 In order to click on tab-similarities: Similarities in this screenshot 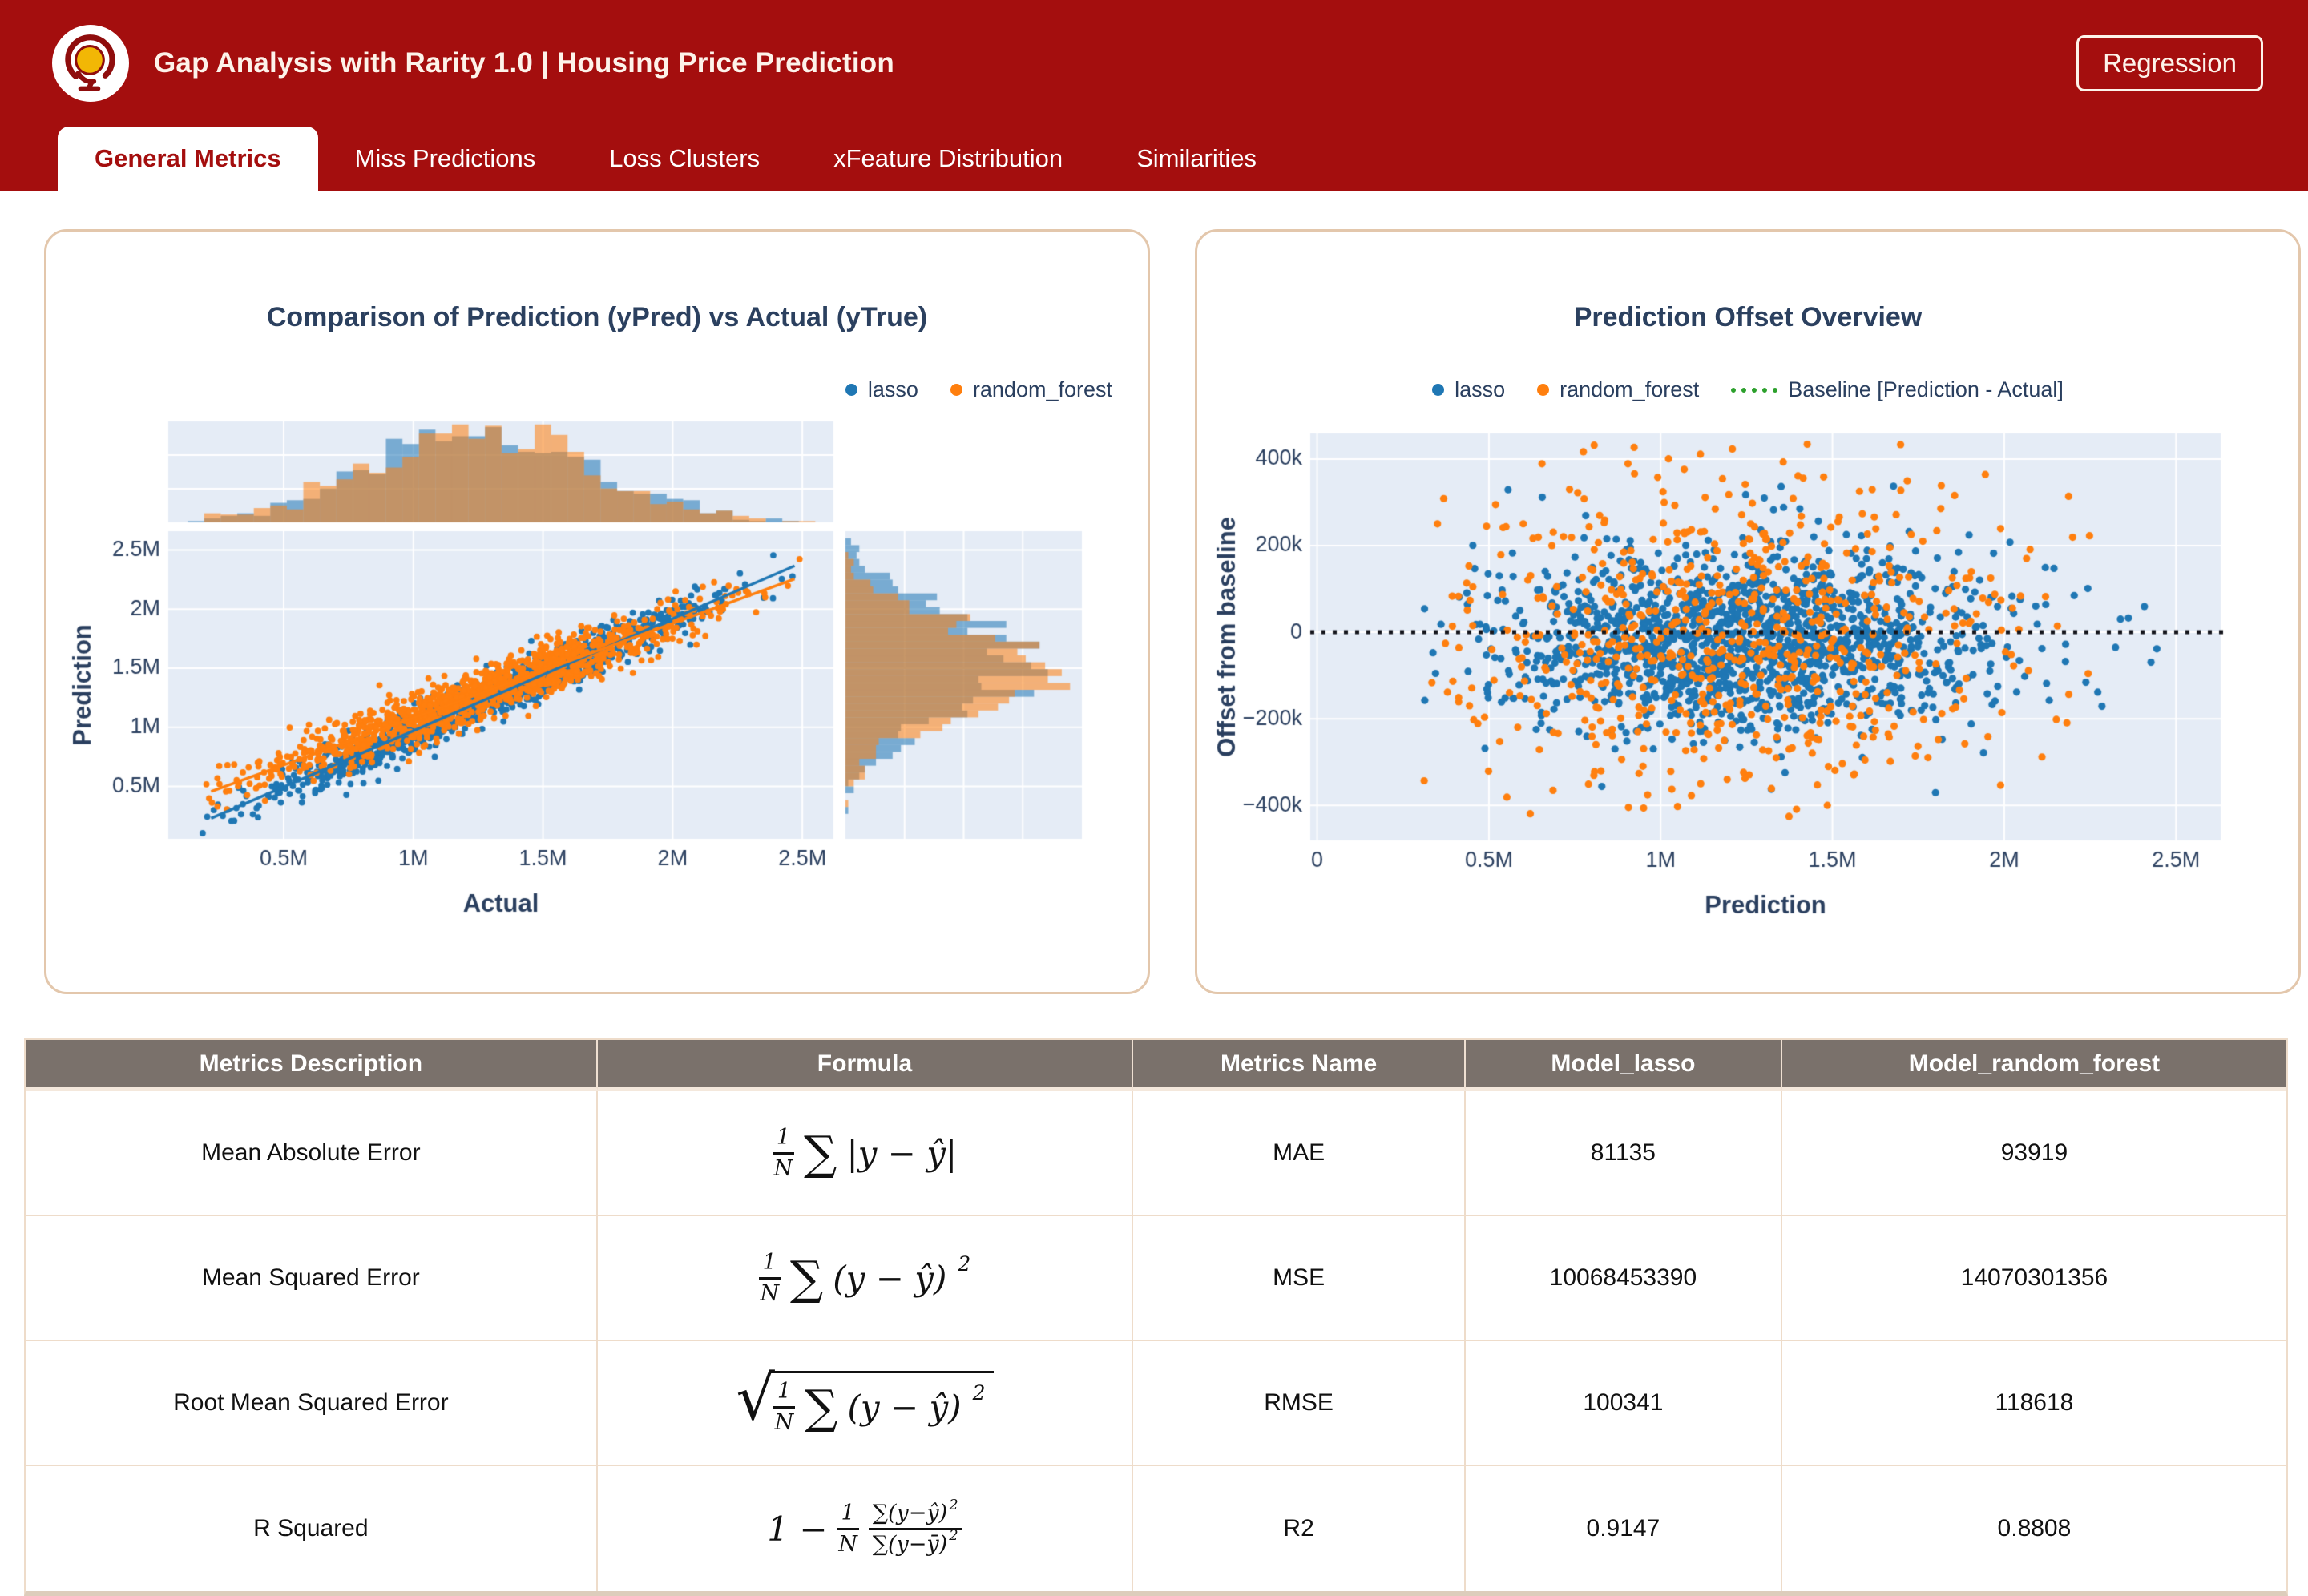, I will do `click(1196, 158)`.